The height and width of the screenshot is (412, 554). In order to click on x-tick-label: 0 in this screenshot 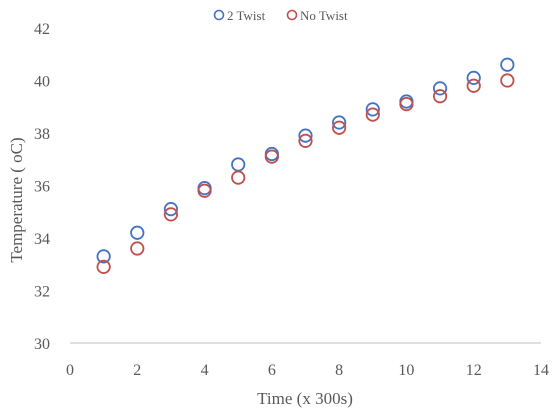, I will do `click(70, 370)`.